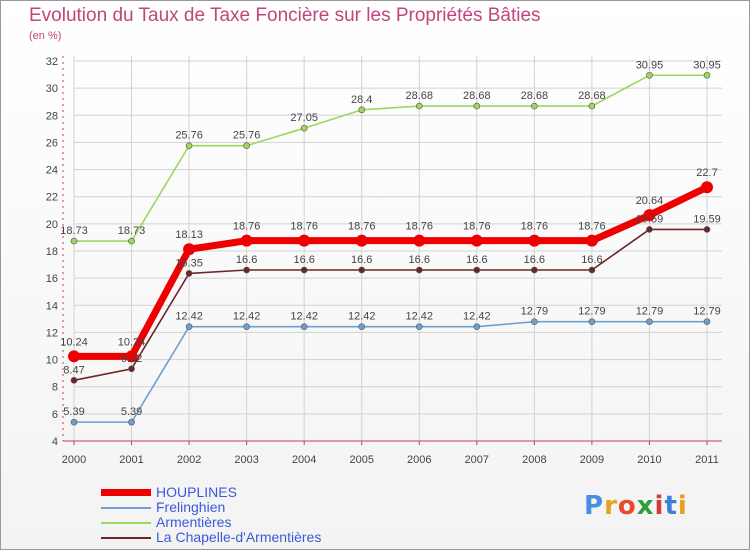 This screenshot has width=750, height=550. Describe the element at coordinates (191, 507) in the screenshot. I see `legend-label: Frelinghien` at that location.